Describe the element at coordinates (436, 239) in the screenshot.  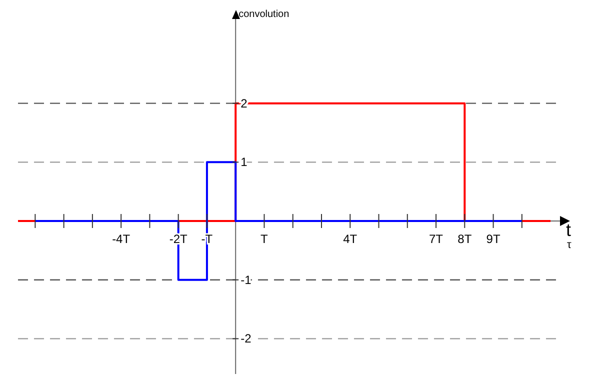
I see `x-tick-label: 7T` at that location.